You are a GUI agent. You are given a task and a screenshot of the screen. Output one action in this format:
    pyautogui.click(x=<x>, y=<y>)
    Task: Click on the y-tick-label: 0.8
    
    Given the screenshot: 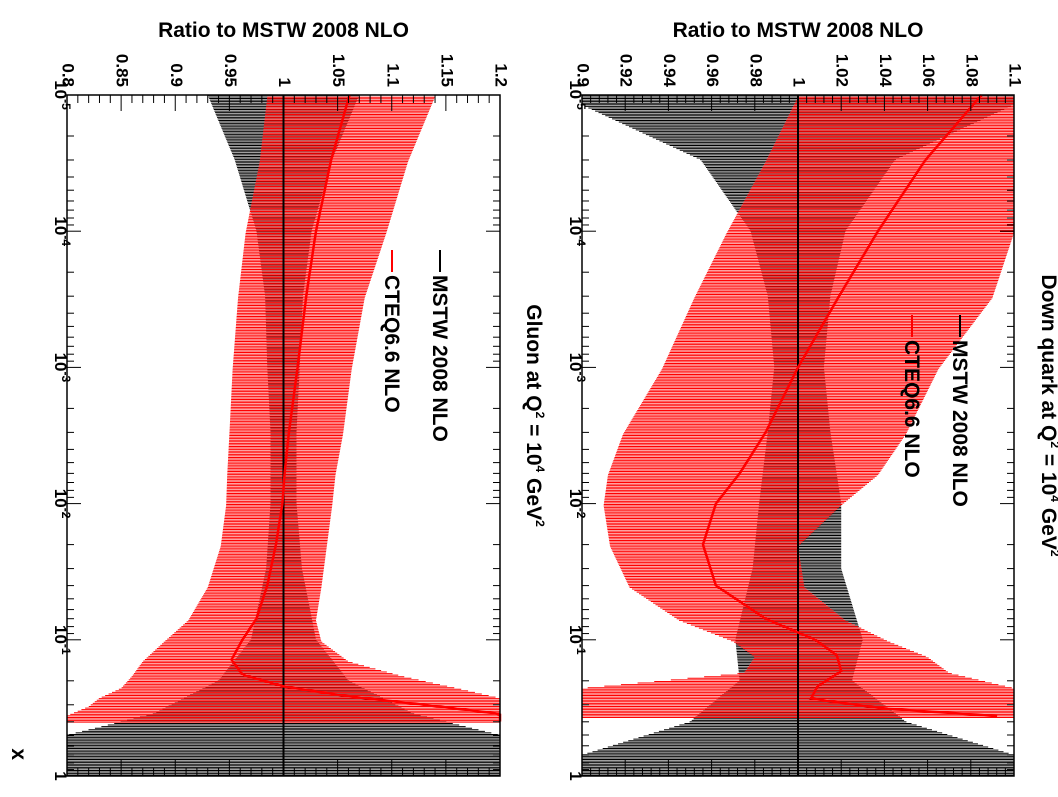 What is the action you would take?
    pyautogui.click(x=68, y=75)
    